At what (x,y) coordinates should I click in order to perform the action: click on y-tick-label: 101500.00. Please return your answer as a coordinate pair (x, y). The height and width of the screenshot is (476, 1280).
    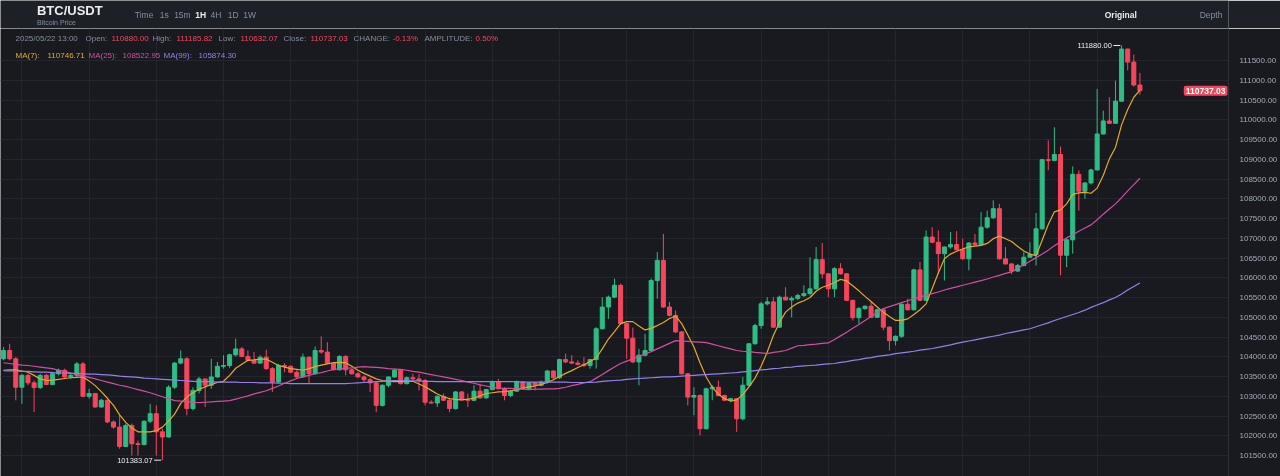
    Looking at the image, I should click on (1258, 456).